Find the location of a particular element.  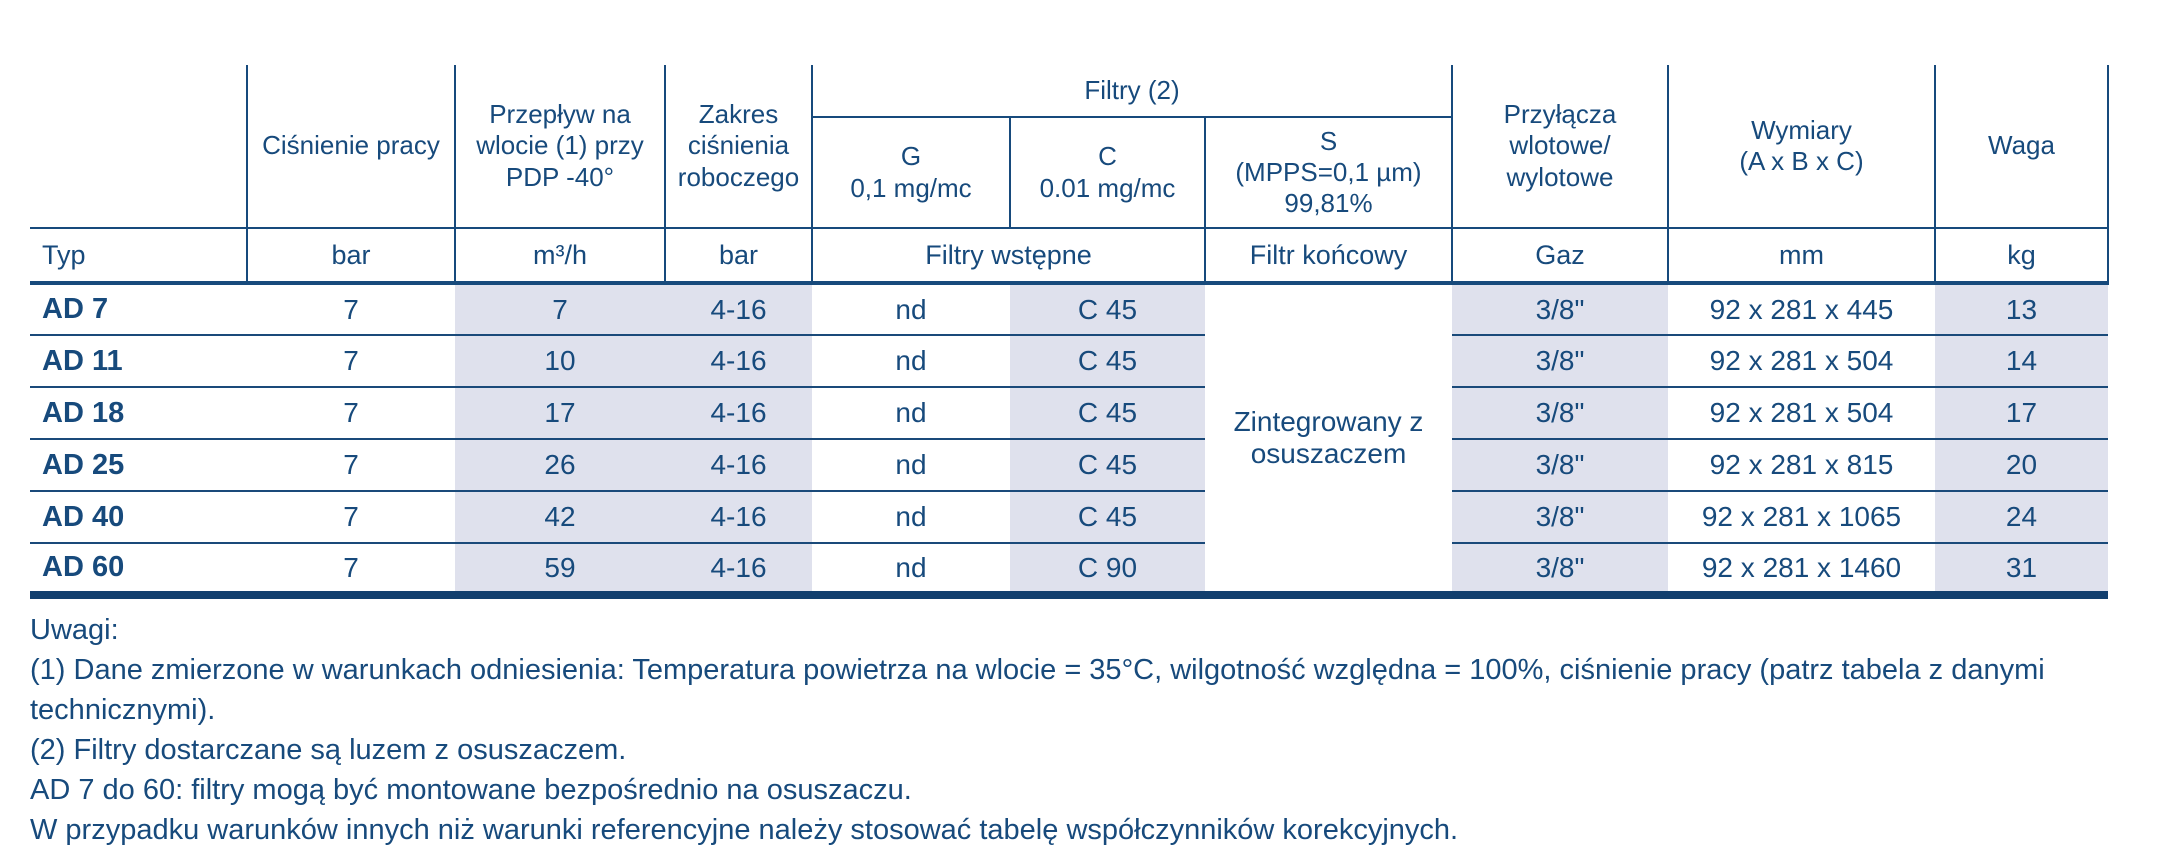

col-header-filter-g: G 0,1 mg/mc is located at coordinates (910, 172).